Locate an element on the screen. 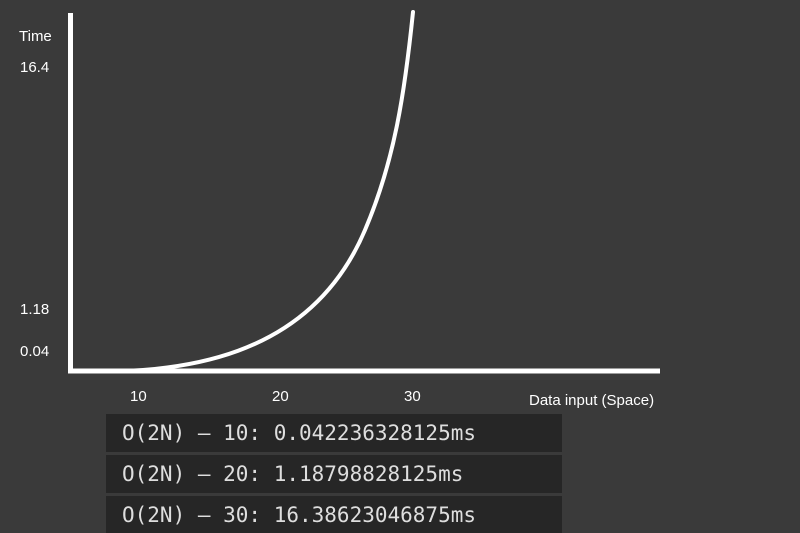 The width and height of the screenshot is (800, 533). console-line: O(2N) — 20: 1.18798828125ms is located at coordinates (334, 474).